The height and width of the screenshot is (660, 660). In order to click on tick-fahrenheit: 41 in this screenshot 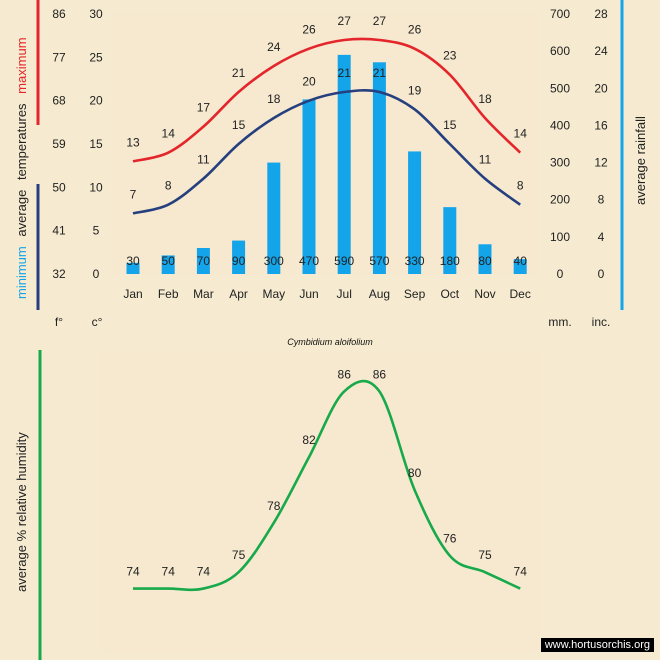, I will do `click(59, 231)`.